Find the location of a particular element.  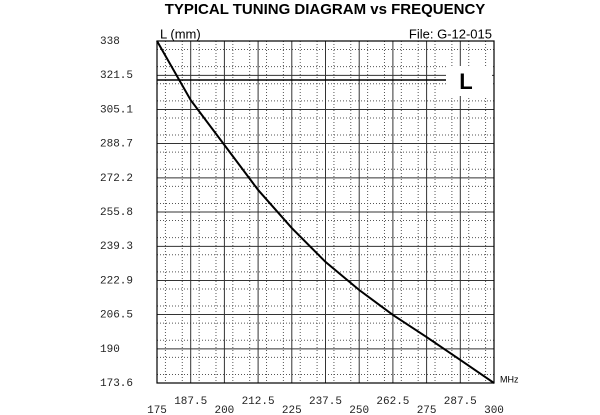

x-tick-label: 275 is located at coordinates (427, 410).